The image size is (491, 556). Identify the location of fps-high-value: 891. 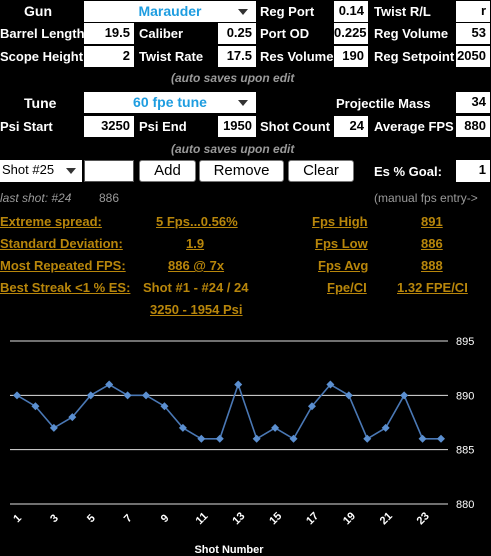
(432, 221).